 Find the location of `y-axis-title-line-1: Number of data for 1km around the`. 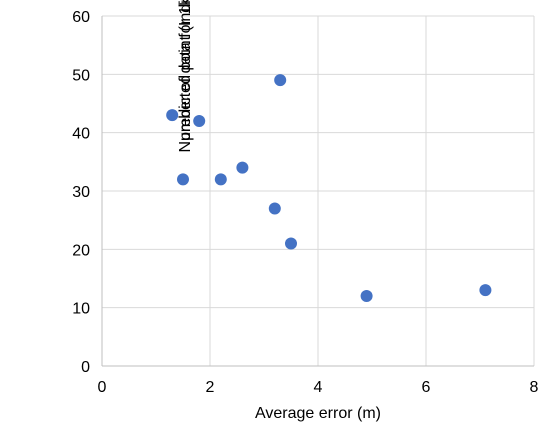

y-axis-title-line-1: Number of data for 1km around the is located at coordinates (185, 76).